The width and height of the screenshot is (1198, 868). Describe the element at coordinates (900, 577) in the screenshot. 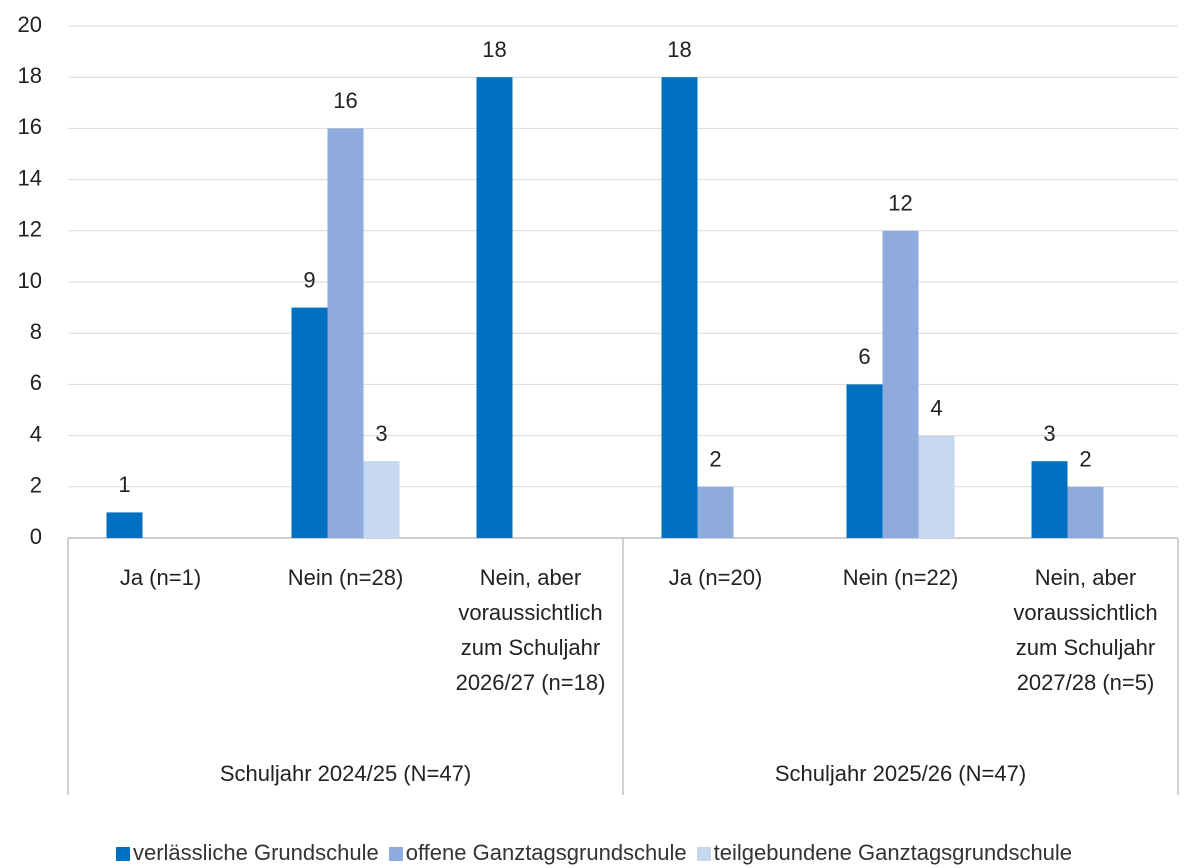

I see `x-tick-label: Nein (n=22)` at that location.